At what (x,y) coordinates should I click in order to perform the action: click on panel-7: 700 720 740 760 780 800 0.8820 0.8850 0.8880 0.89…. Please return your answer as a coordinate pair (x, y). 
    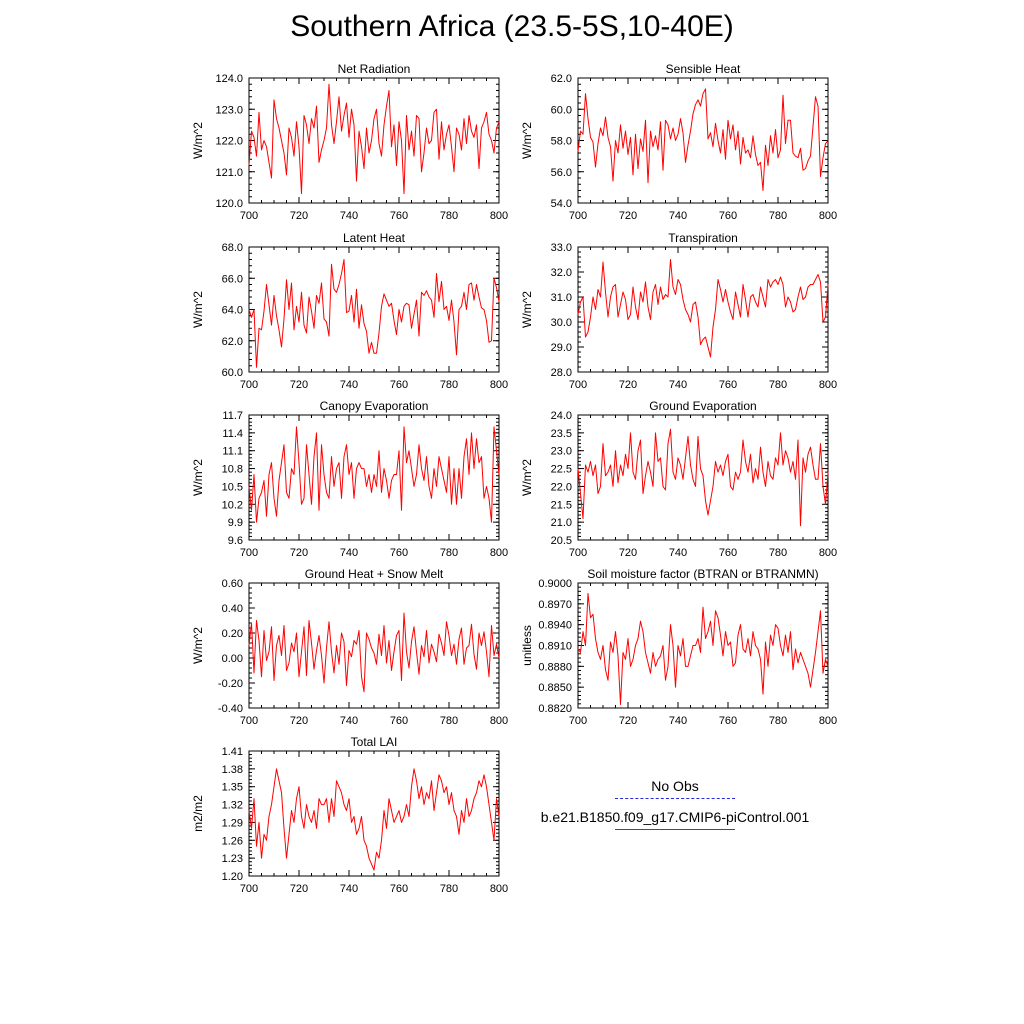
    Looking at the image, I should click on (678, 647).